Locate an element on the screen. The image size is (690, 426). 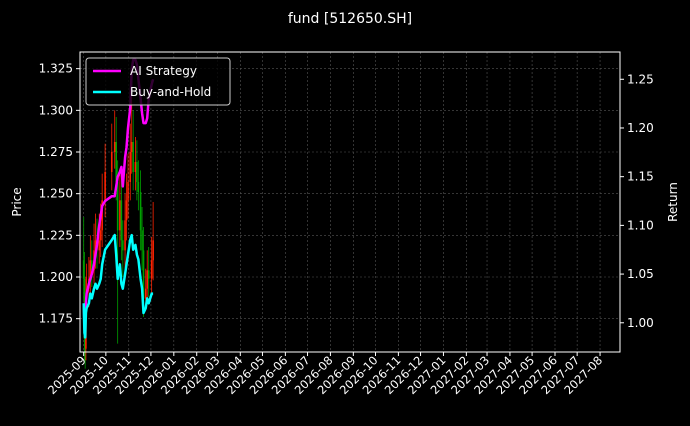
legend-label-ai: AI Strategy is located at coordinates (163, 71).